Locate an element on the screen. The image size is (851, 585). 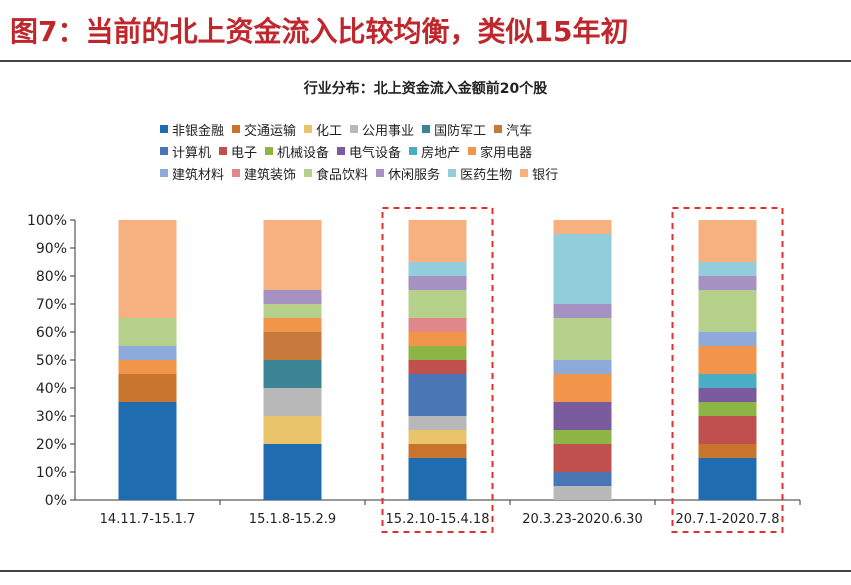
legend-row: 建筑材料 建筑装饰 食品饮料 休闲服务 医药生物 银行 is located at coordinates (440, 173).